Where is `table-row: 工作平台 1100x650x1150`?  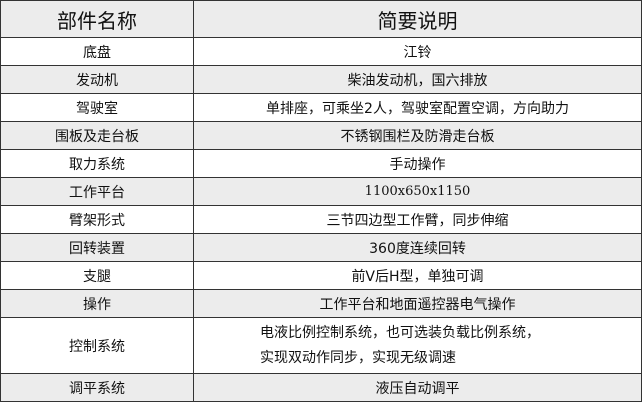 table-row: 工作平台 1100x650x1150 is located at coordinates (321, 191).